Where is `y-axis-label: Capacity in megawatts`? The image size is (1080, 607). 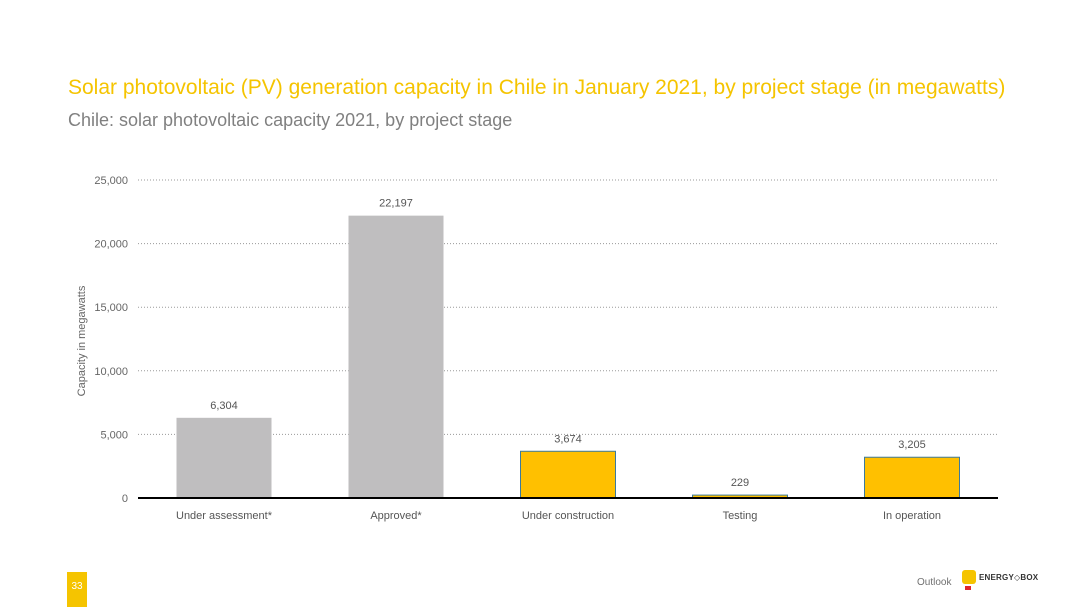 y-axis-label: Capacity in megawatts is located at coordinates (82, 340).